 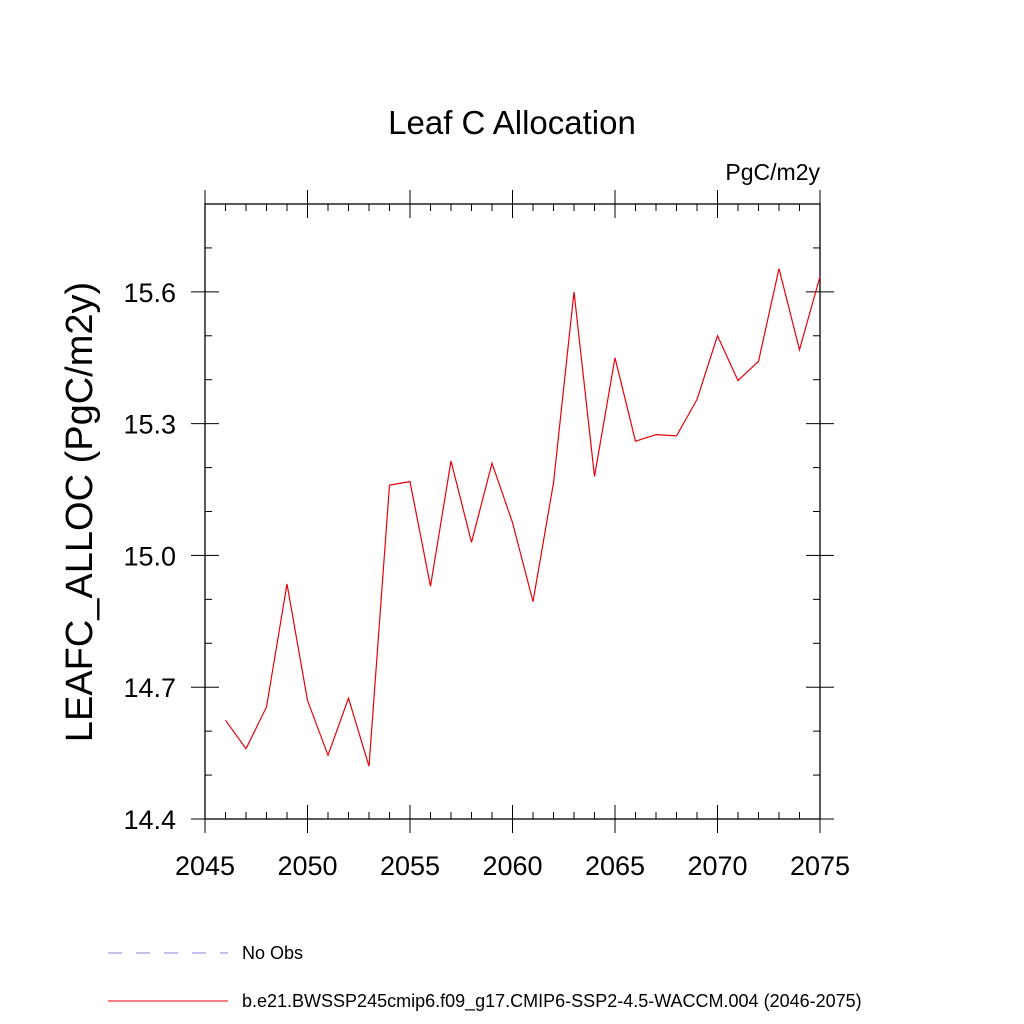 What do you see at coordinates (512, 122) in the screenshot?
I see `chart-title: Leaf C Allocation` at bounding box center [512, 122].